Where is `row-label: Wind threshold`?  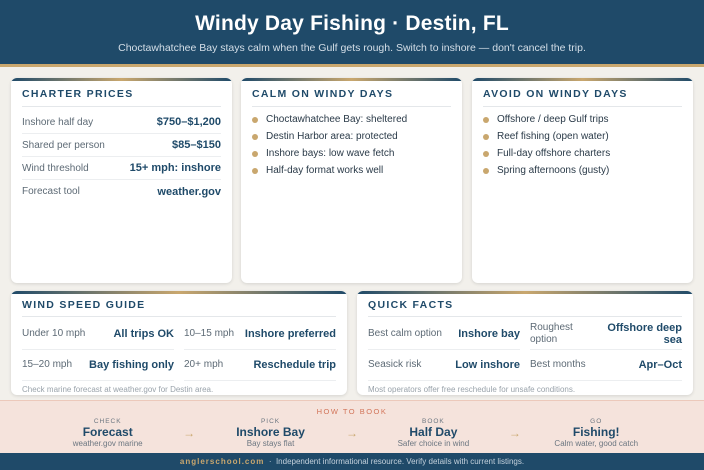
row-label: Wind threshold is located at coordinates (55, 168).